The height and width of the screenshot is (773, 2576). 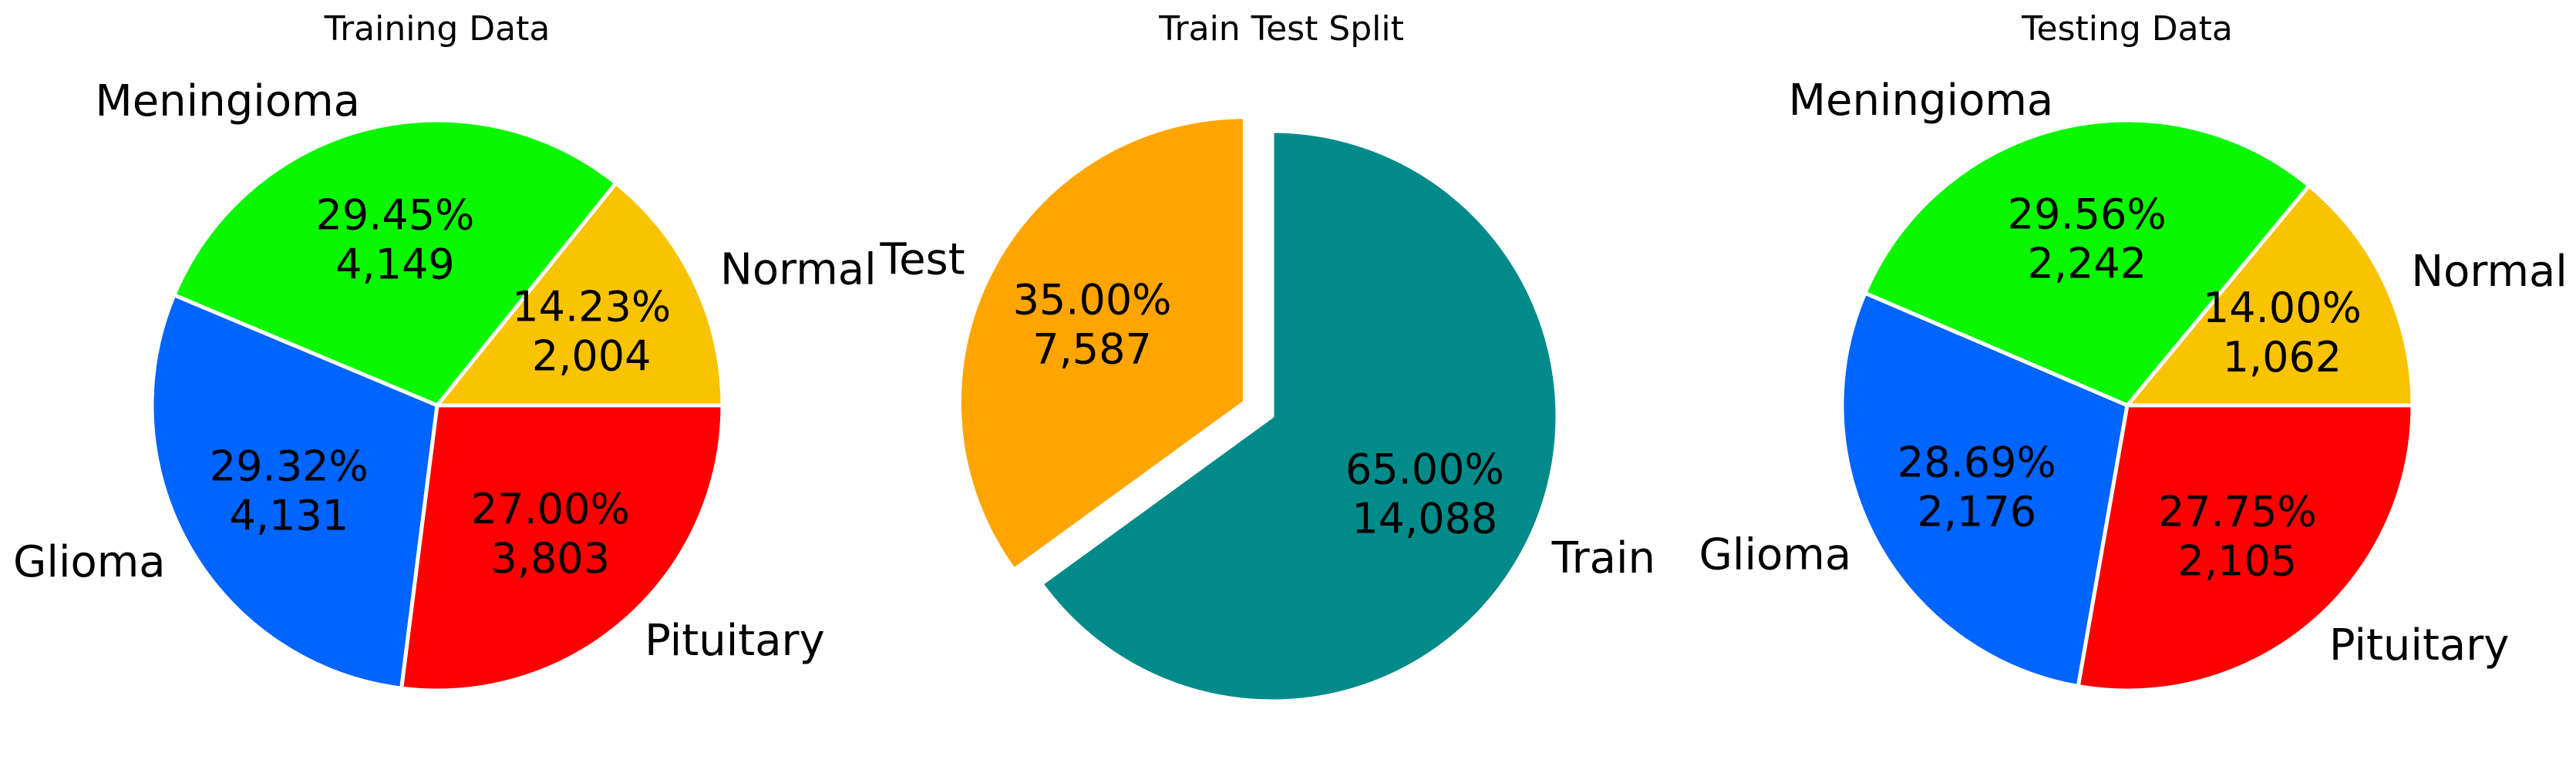 I want to click on slice-count-testing-pituitary: 2,105, so click(x=2238, y=560).